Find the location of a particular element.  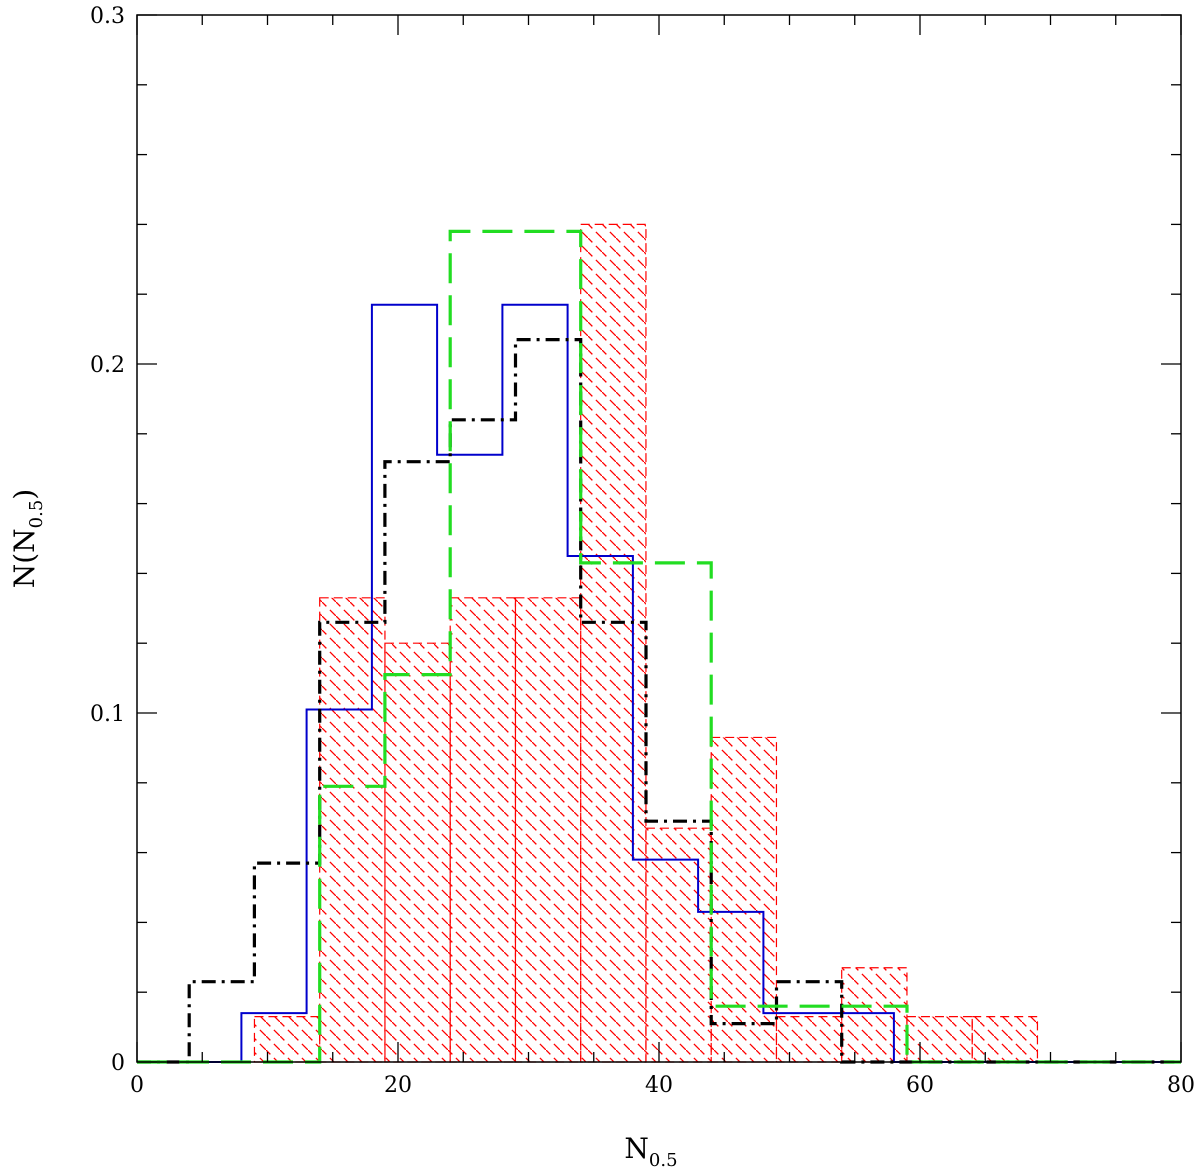

x-axis-title: N0.5 is located at coordinates (650, 1151).